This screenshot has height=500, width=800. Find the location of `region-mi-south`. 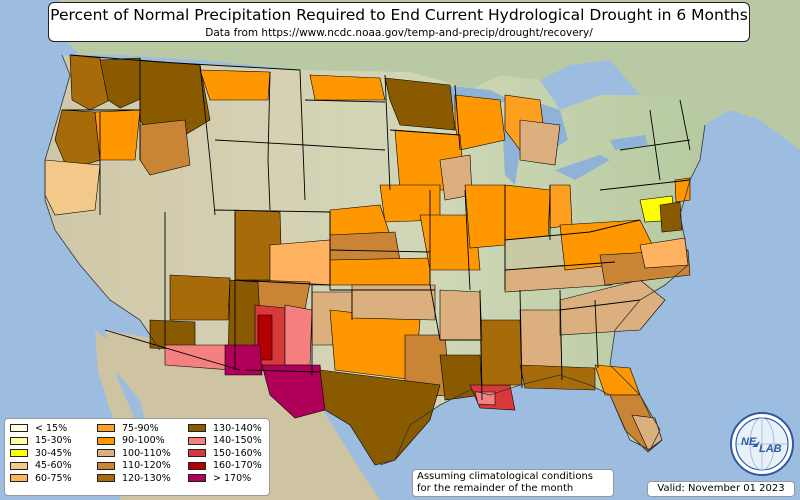

region-mi-south is located at coordinates (540, 142).